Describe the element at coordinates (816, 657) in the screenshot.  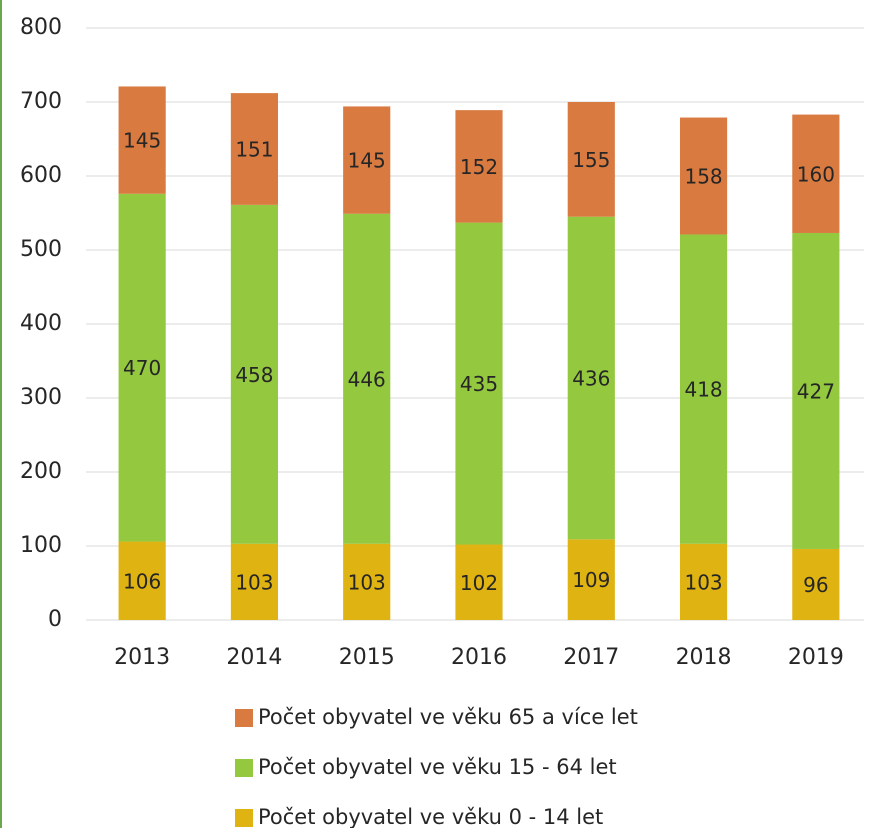
I see `x-tick-label: 2019` at that location.